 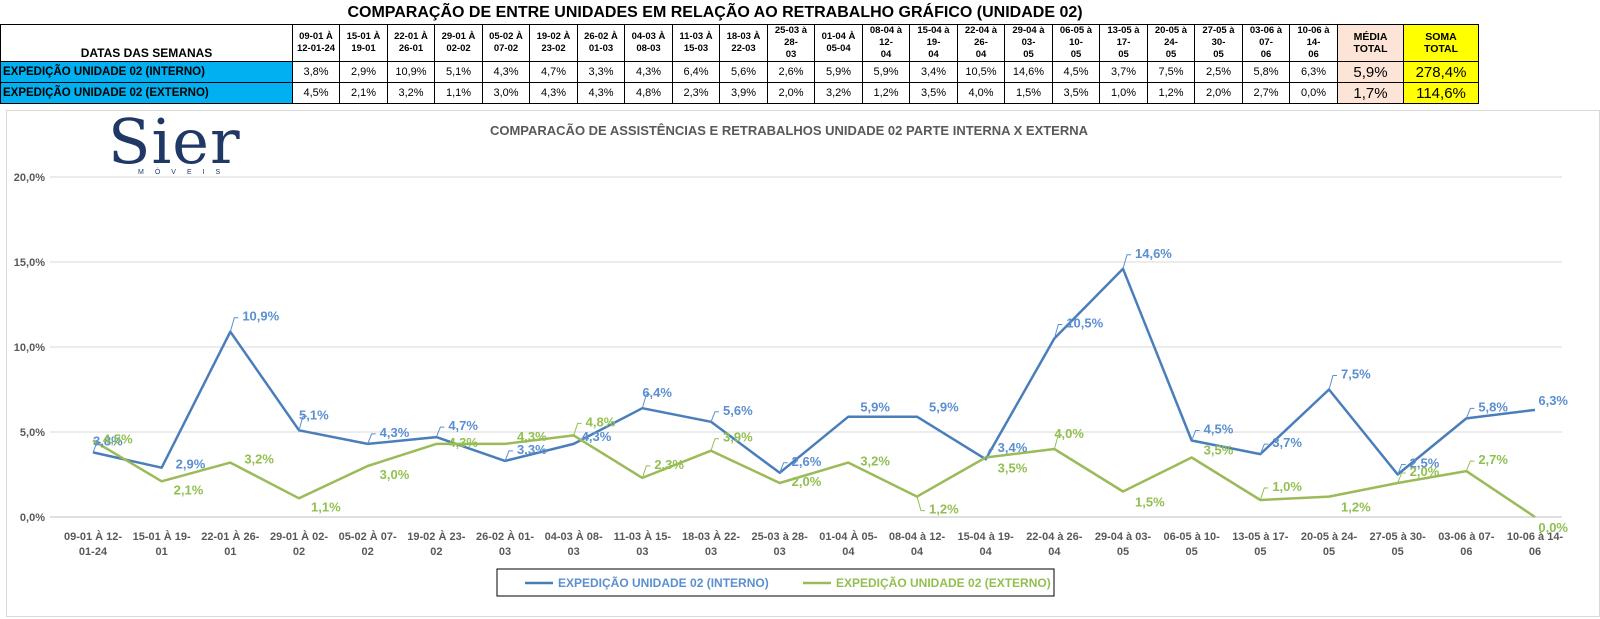 I want to click on data-label: 10,5%, so click(x=1084, y=323).